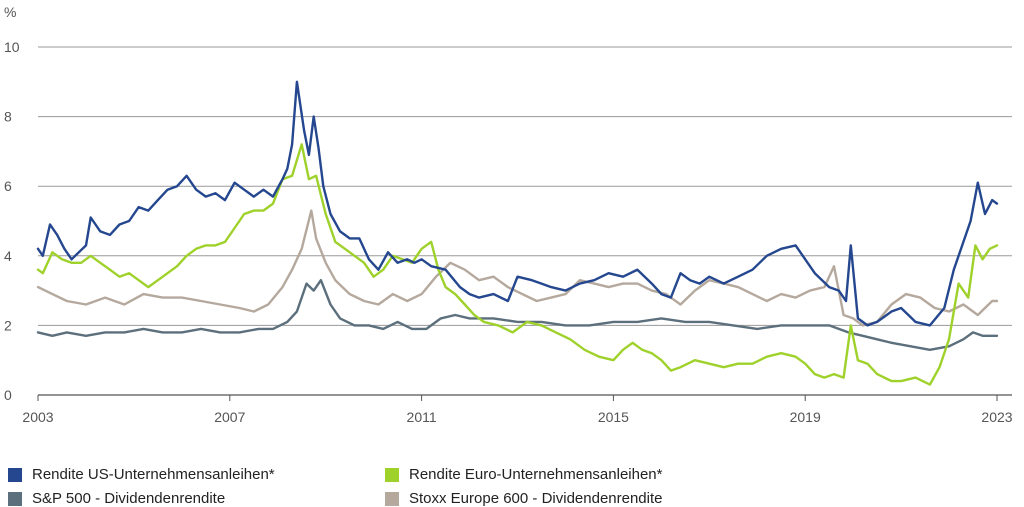 This screenshot has width=1024, height=507. What do you see at coordinates (37, 417) in the screenshot?
I see `x-tick-label: 2003` at bounding box center [37, 417].